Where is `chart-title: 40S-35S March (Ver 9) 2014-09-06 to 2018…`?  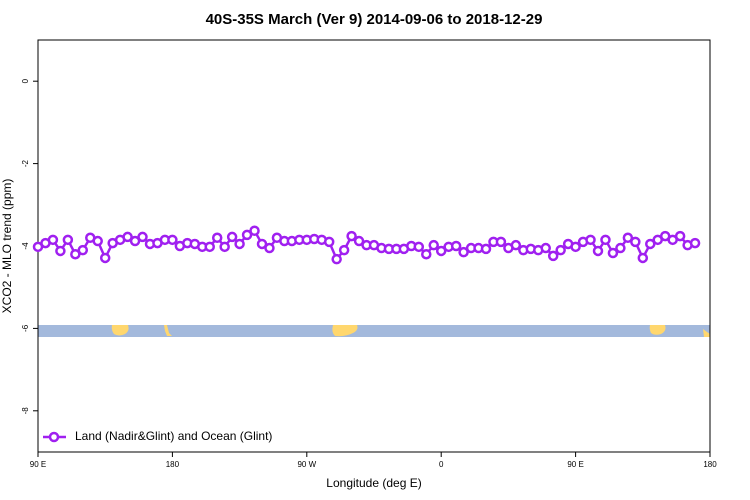 chart-title: 40S-35S March (Ver 9) 2014-09-06 to 2018… is located at coordinates (374, 19).